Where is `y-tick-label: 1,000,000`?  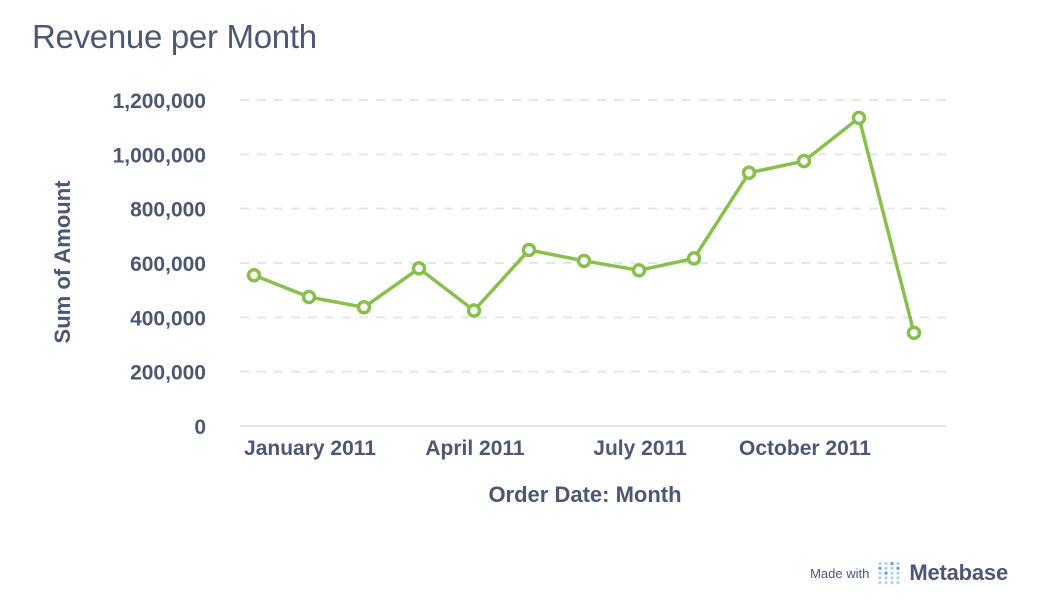 y-tick-label: 1,000,000 is located at coordinates (159, 155).